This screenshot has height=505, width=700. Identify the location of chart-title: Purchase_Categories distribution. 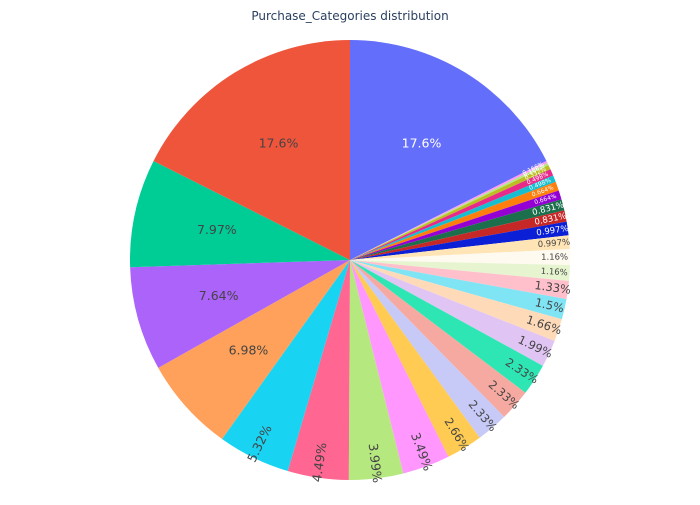
(350, 16).